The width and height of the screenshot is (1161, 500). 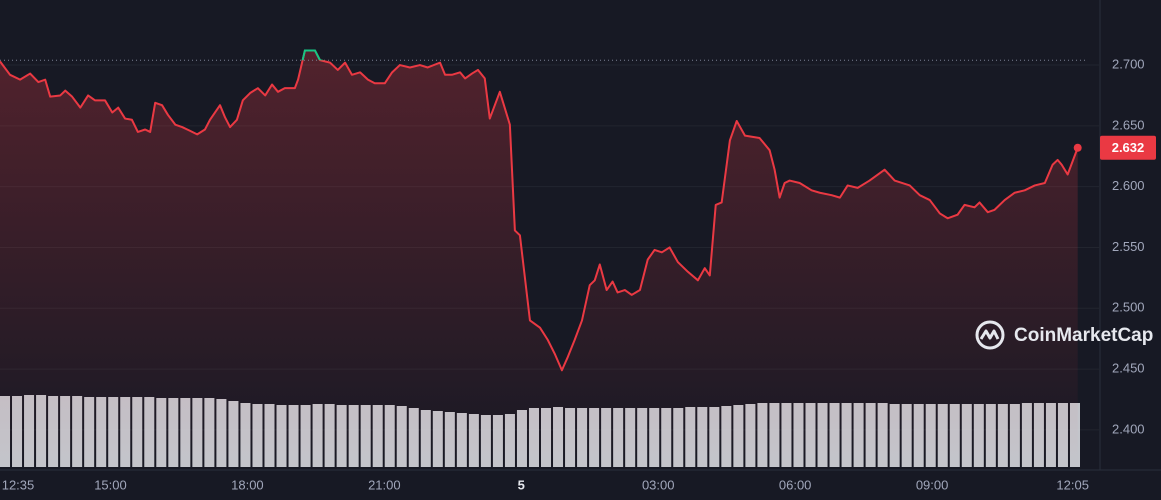 What do you see at coordinates (990, 335) in the screenshot?
I see `watermark-logo` at bounding box center [990, 335].